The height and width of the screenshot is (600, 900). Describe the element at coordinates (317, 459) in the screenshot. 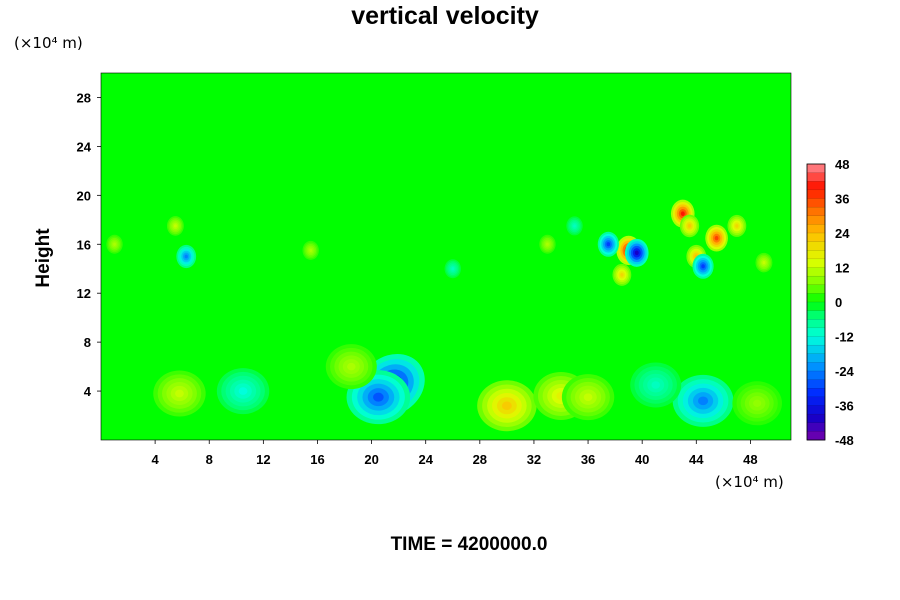

I see `x-tick-label: 16` at that location.